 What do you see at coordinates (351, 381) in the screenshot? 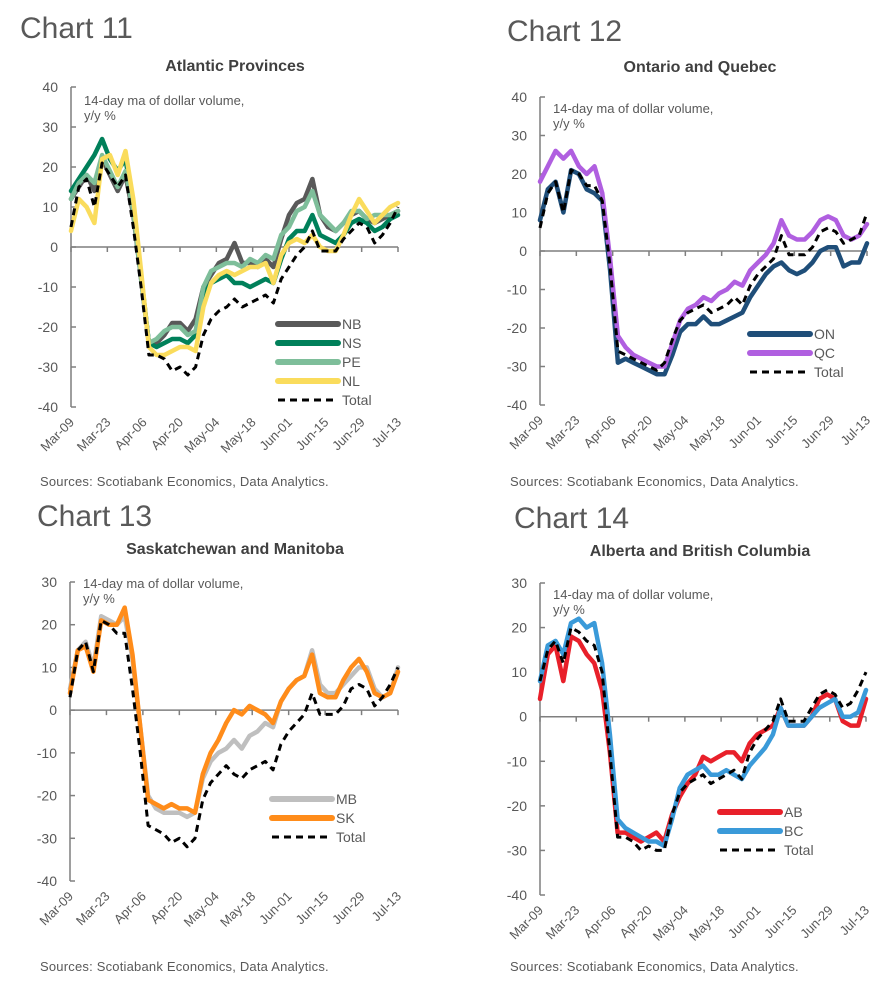
I see `legend-label-nl: NL` at bounding box center [351, 381].